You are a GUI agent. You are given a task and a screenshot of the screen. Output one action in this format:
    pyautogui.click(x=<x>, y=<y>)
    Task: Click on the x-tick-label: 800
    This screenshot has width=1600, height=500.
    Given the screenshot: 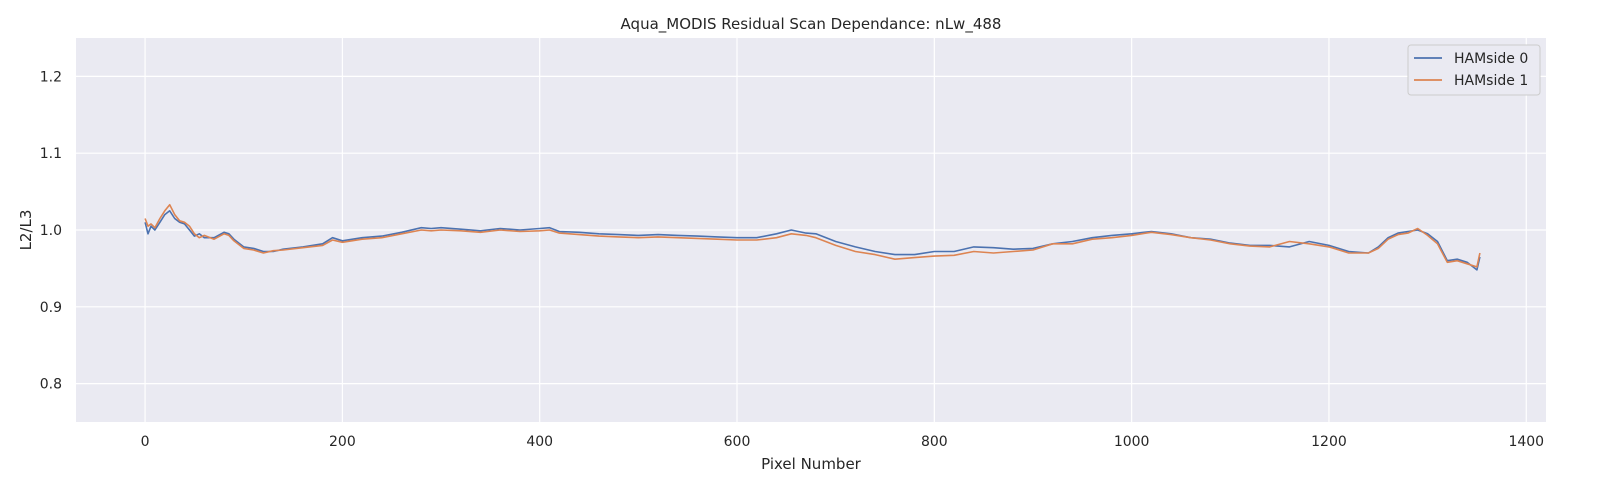 What is the action you would take?
    pyautogui.click(x=934, y=442)
    